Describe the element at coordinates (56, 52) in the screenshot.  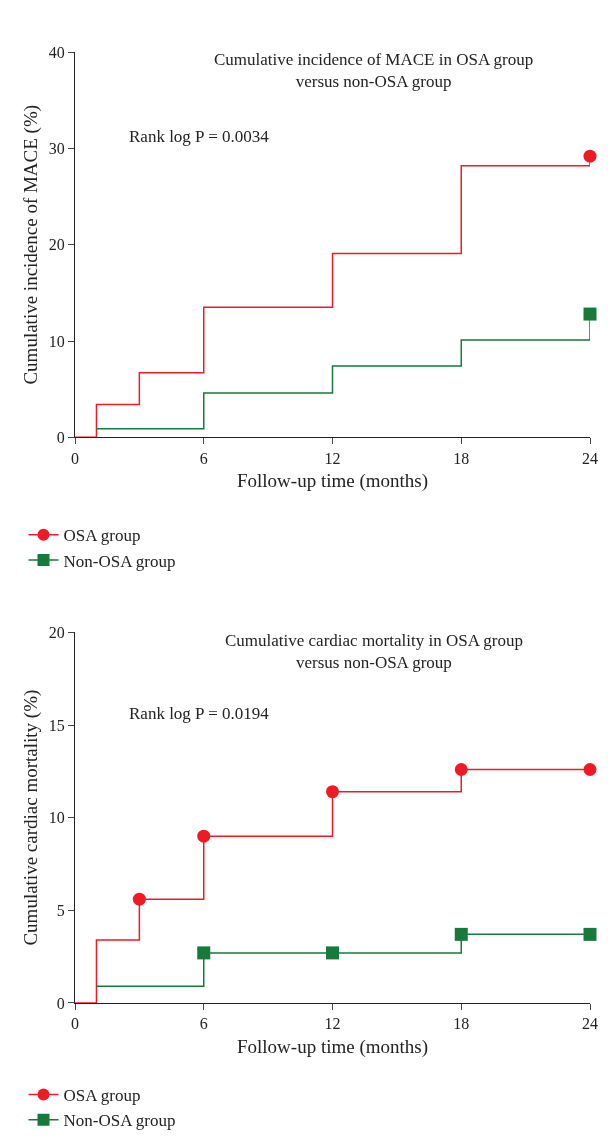
I see `y-tick-label: 40` at that location.